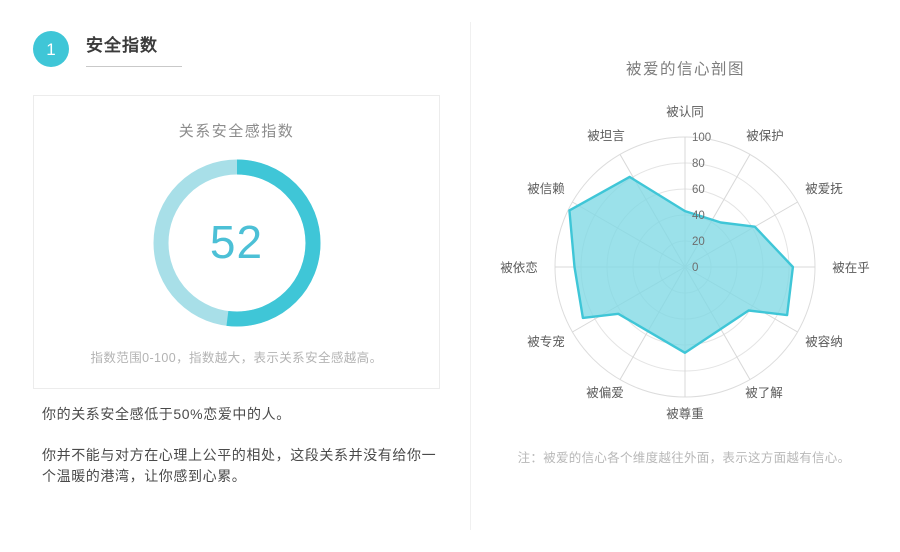 This screenshot has height=552, width=900. Describe the element at coordinates (851, 268) in the screenshot. I see `radar-axis-label-被在乎: 被在乎` at that location.